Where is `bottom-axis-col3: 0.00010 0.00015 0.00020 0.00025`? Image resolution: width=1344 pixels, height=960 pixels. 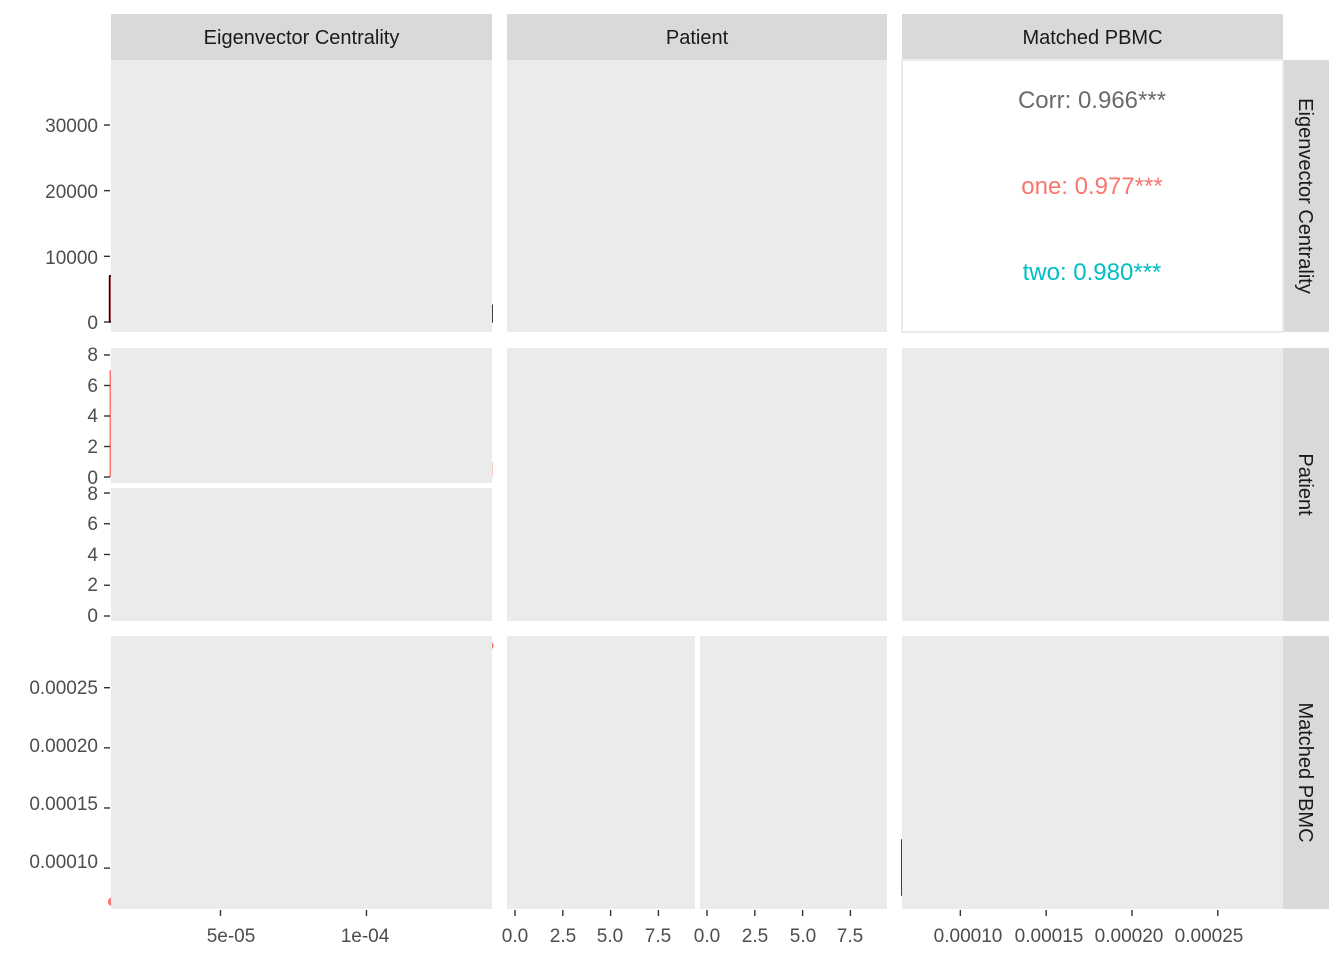
bottom-axis-col3: 0.00010 0.00015 0.00020 0.00025 is located at coordinates (1089, 936).